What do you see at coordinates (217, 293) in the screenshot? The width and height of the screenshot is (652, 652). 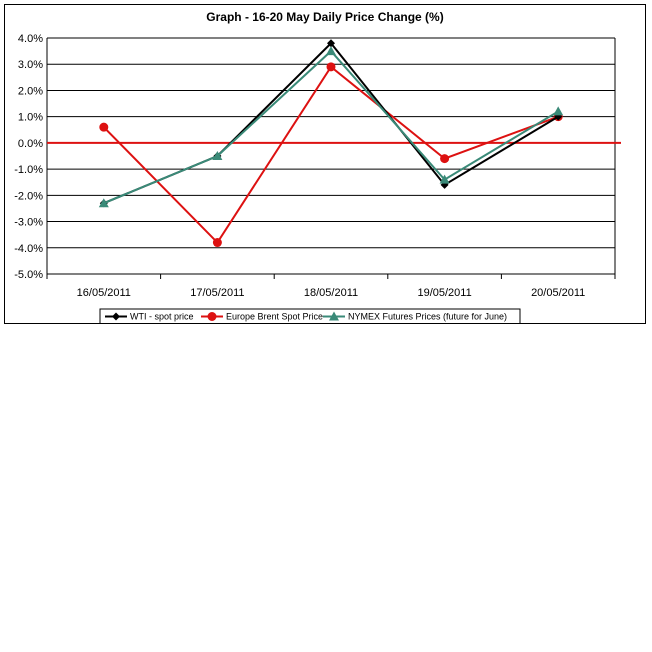 I see `x-tick-label: 17/05/2011` at bounding box center [217, 293].